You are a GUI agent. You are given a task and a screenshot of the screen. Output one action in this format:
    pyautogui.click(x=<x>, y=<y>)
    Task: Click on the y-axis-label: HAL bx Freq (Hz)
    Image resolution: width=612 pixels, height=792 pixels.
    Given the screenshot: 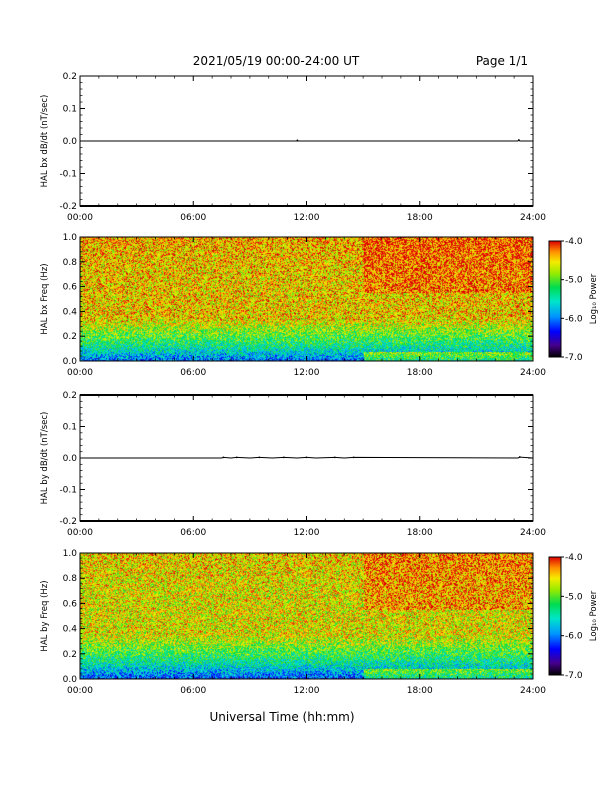 What is the action you would take?
    pyautogui.click(x=45, y=298)
    